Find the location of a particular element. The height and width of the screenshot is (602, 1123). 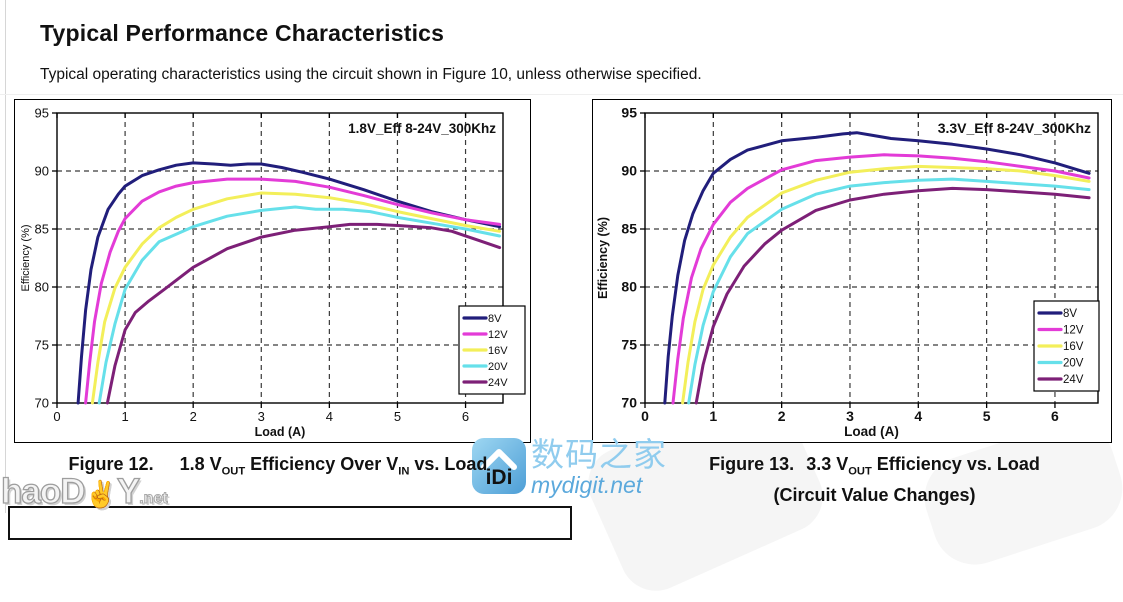

caption-text: 3.3 V is located at coordinates (827, 464).